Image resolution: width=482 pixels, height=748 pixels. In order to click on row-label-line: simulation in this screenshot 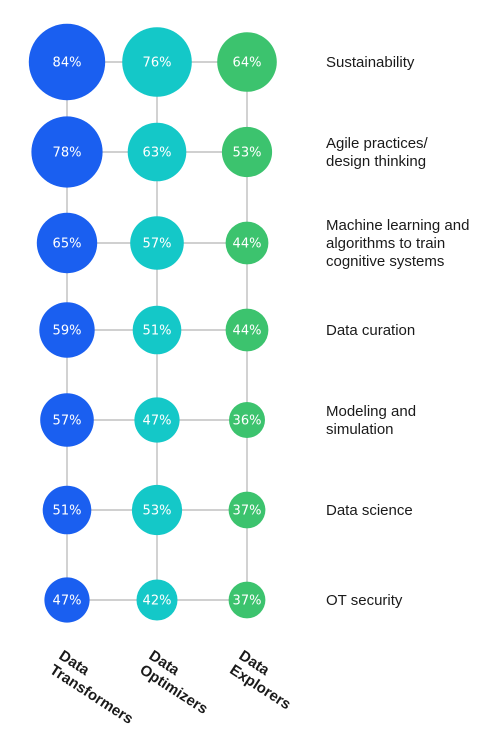, I will do `click(360, 429)`.